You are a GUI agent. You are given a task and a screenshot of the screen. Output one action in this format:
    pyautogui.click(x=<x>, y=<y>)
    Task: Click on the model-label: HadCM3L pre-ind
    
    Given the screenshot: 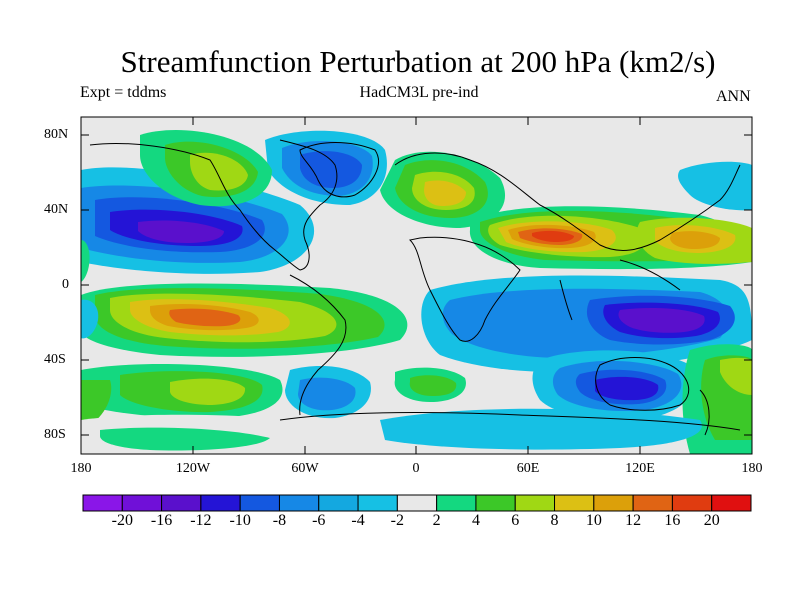 What is the action you would take?
    pyautogui.click(x=419, y=92)
    